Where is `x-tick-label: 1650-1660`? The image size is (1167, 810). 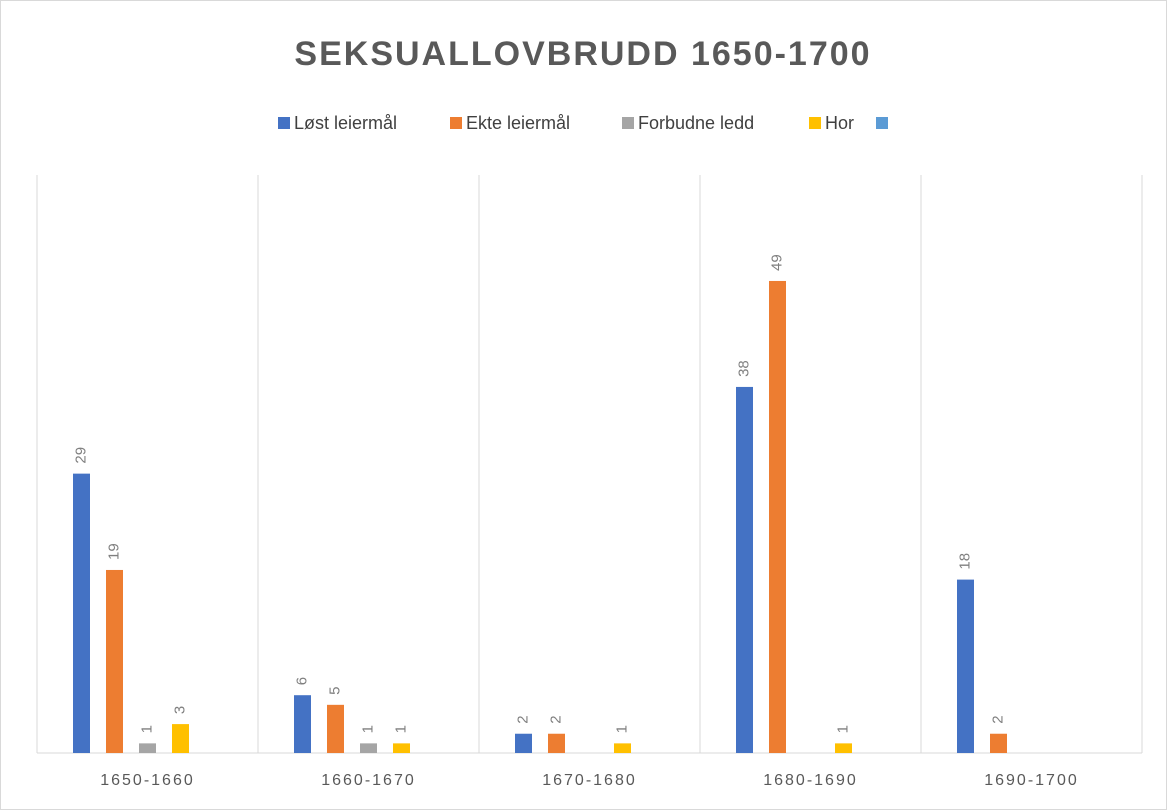 x-tick-label: 1650-1660 is located at coordinates (147, 780).